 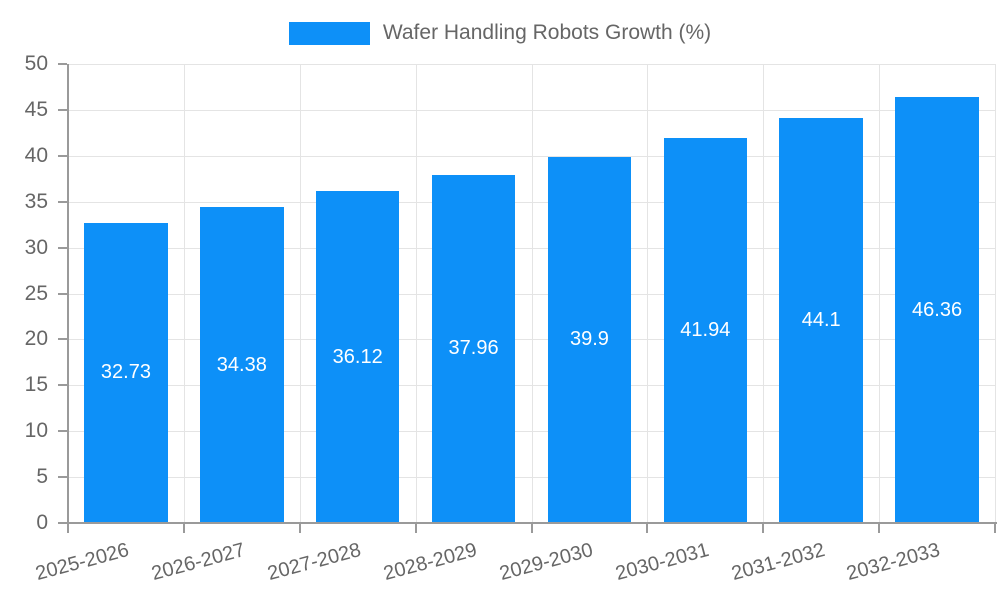 What do you see at coordinates (82, 562) in the screenshot?
I see `x-tick-label: 2025-2026` at bounding box center [82, 562].